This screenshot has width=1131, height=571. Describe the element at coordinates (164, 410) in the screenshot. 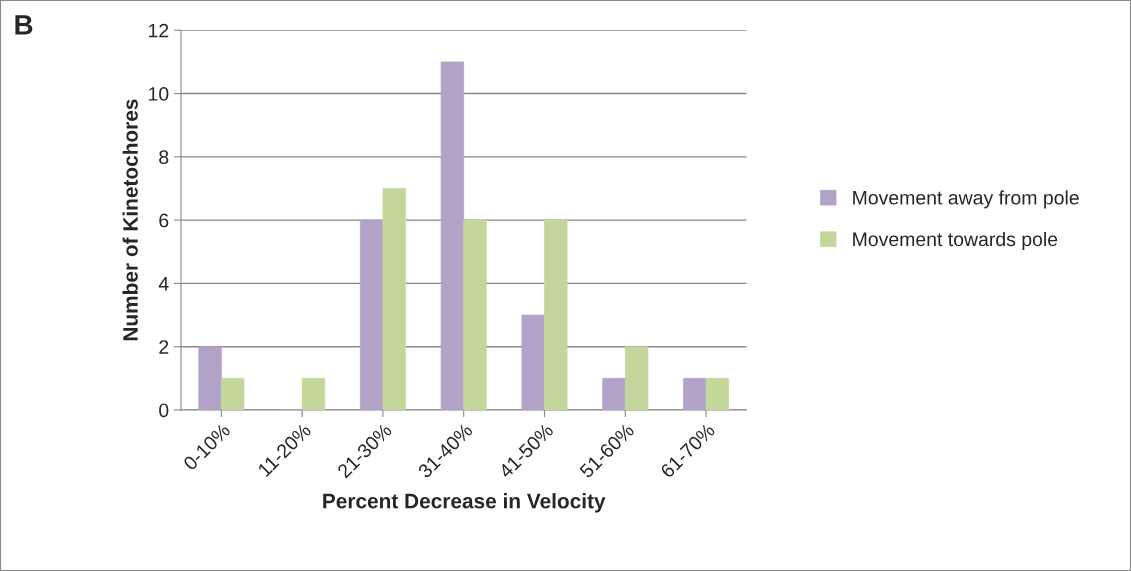

I see `y-tick-label: 0` at that location.